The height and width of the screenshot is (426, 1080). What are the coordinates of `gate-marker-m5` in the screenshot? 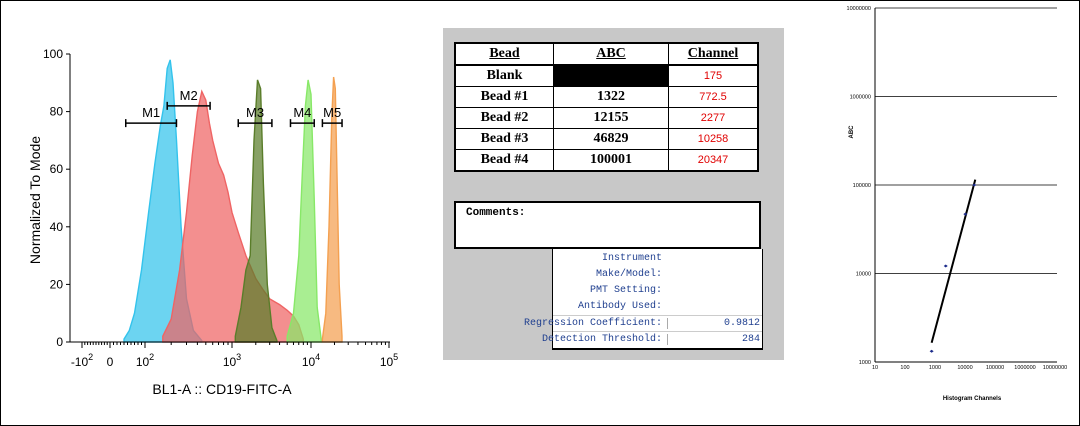 It's located at (332, 123).